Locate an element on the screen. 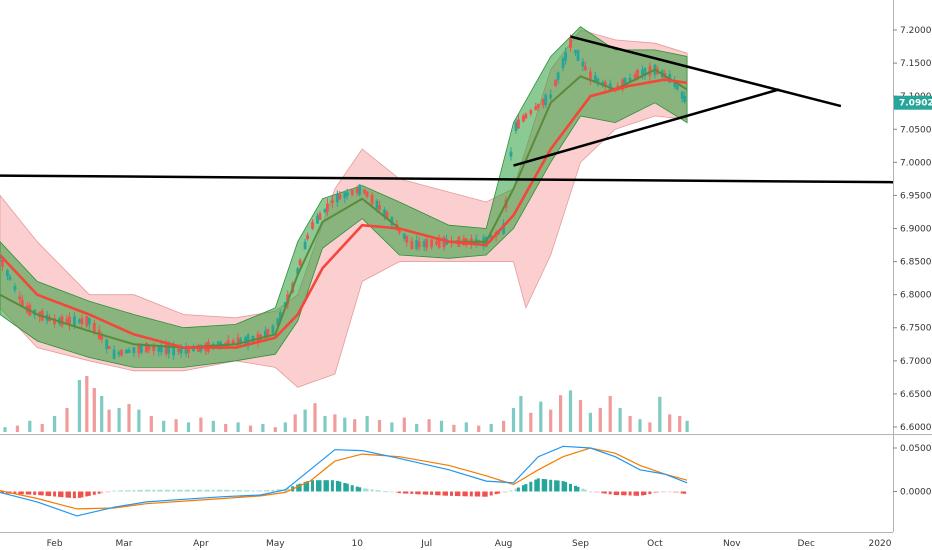 Image resolution: width=932 pixels, height=550 pixels. price-tick-label: 7.0000 is located at coordinates (916, 163).